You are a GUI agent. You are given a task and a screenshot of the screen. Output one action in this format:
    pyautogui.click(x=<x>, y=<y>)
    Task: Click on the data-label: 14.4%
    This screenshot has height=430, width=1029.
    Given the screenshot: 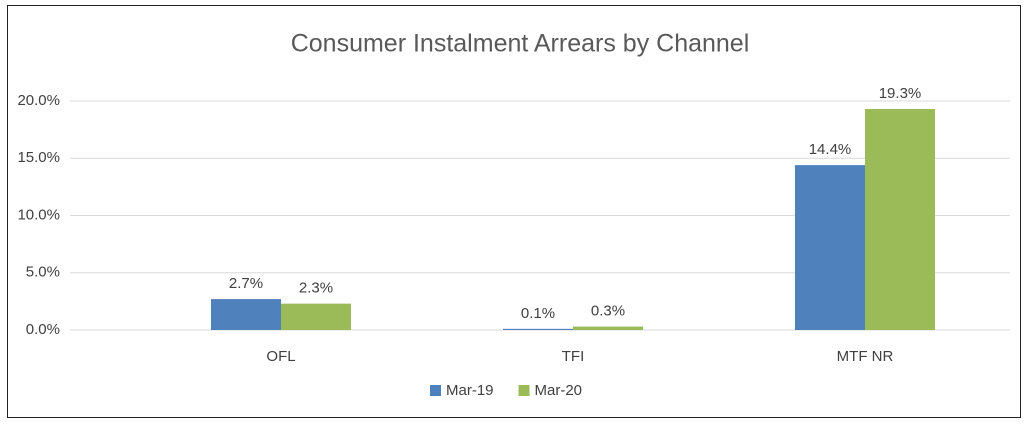 What is the action you would take?
    pyautogui.click(x=830, y=149)
    